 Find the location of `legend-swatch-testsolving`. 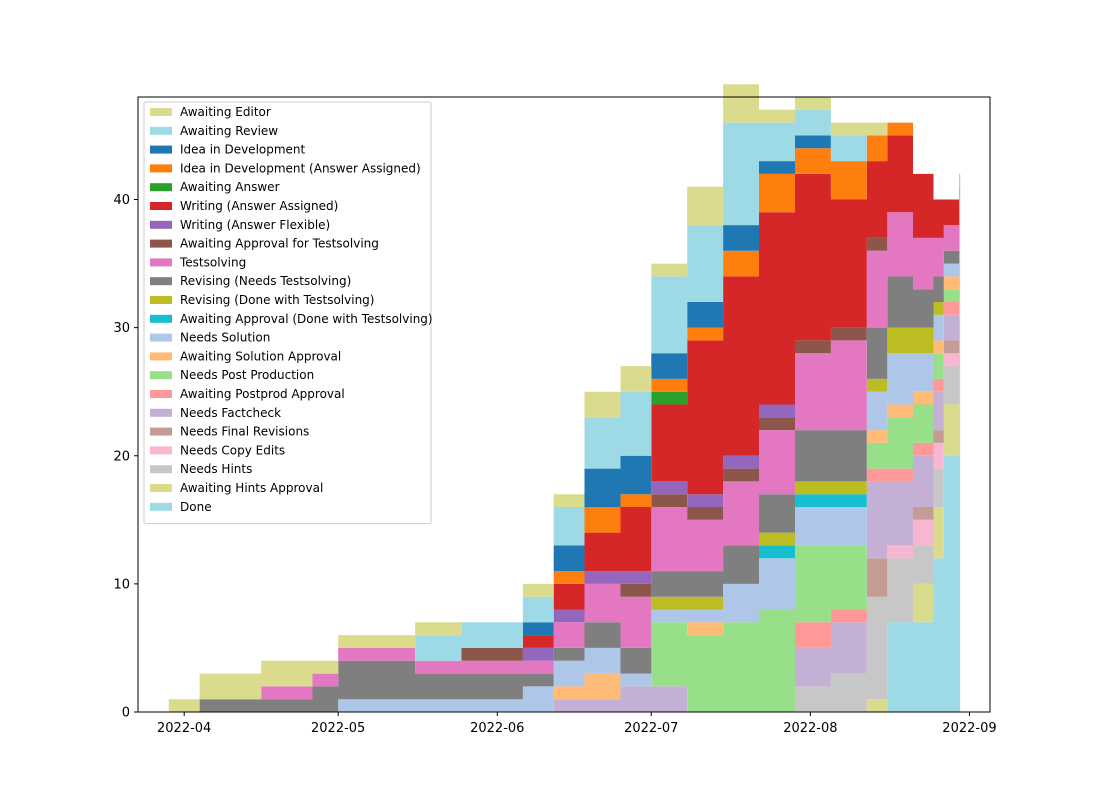

legend-swatch-testsolving is located at coordinates (161, 262).